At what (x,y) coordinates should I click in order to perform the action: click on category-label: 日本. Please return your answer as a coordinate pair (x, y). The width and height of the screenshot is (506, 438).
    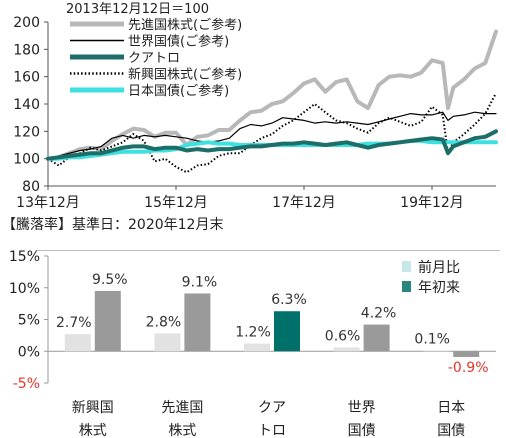
    Looking at the image, I should click on (451, 408).